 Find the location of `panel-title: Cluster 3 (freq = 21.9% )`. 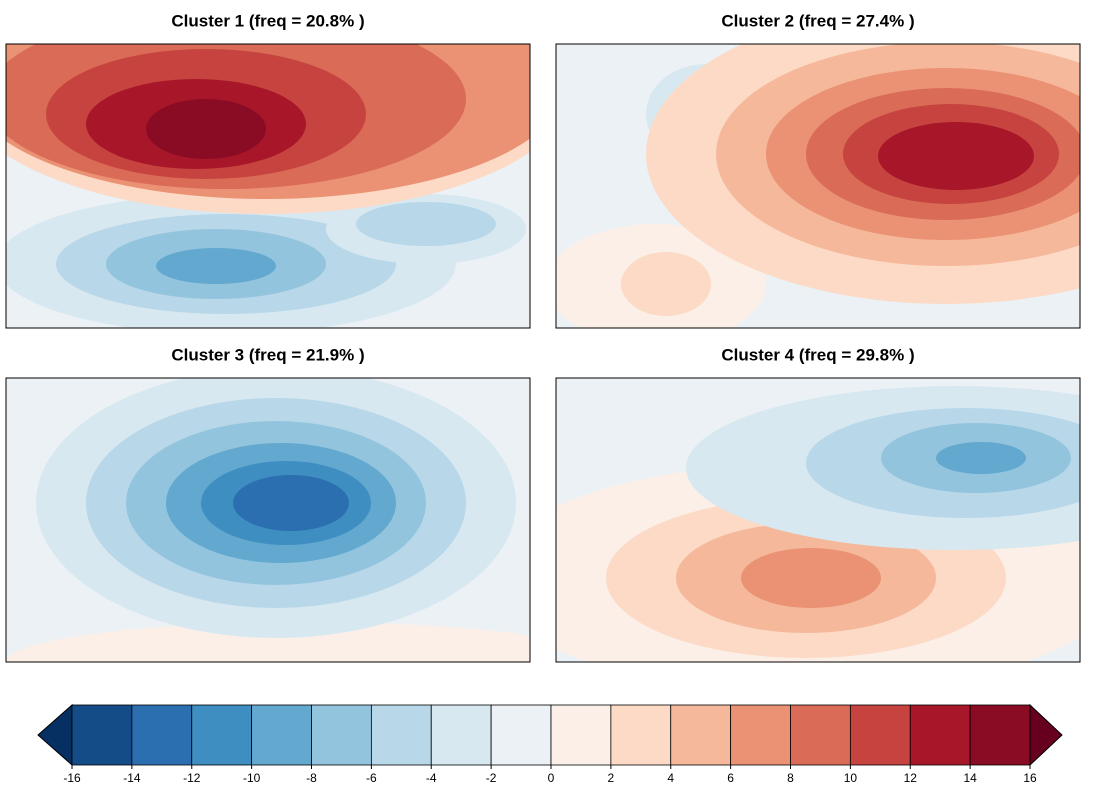

panel-title: Cluster 3 (freq = 21.9% ) is located at coordinates (267, 354).